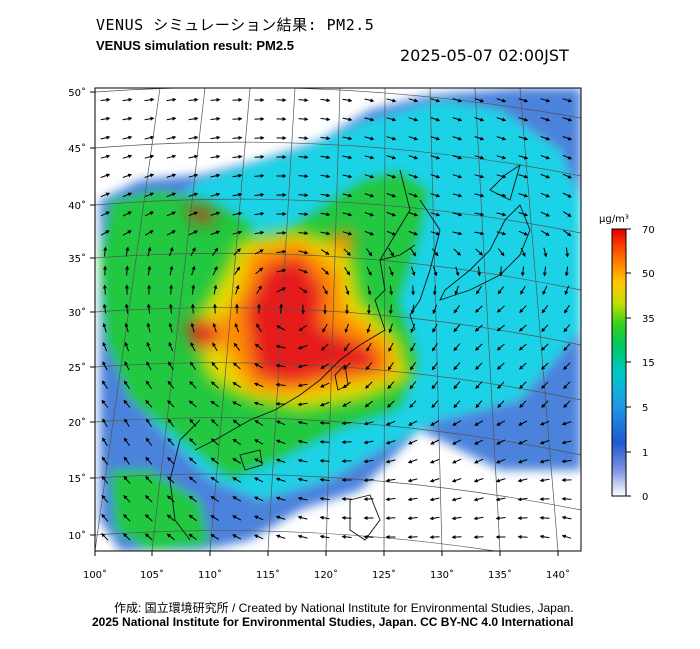 The image size is (700, 649). What do you see at coordinates (442, 575) in the screenshot?
I see `lon-tick-label: 130˚` at bounding box center [442, 575].